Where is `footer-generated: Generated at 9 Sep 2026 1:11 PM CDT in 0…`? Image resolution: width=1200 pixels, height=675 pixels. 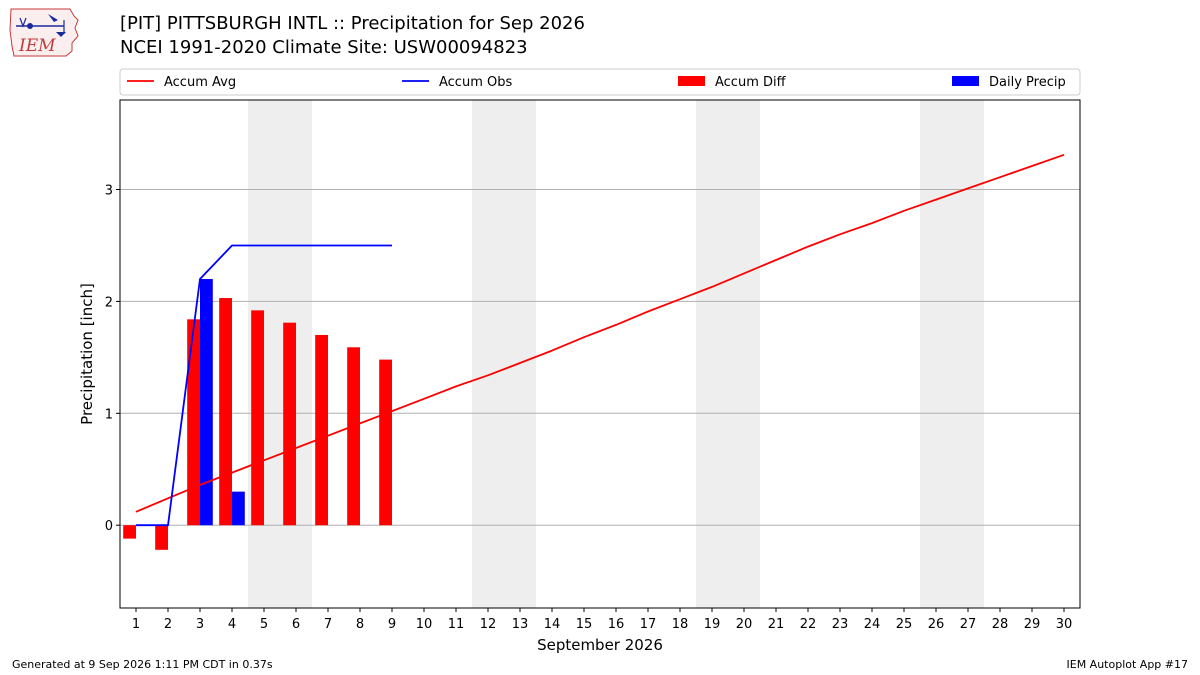 footer-generated: Generated at 9 Sep 2026 1:11 PM CDT in 0… is located at coordinates (142, 664).